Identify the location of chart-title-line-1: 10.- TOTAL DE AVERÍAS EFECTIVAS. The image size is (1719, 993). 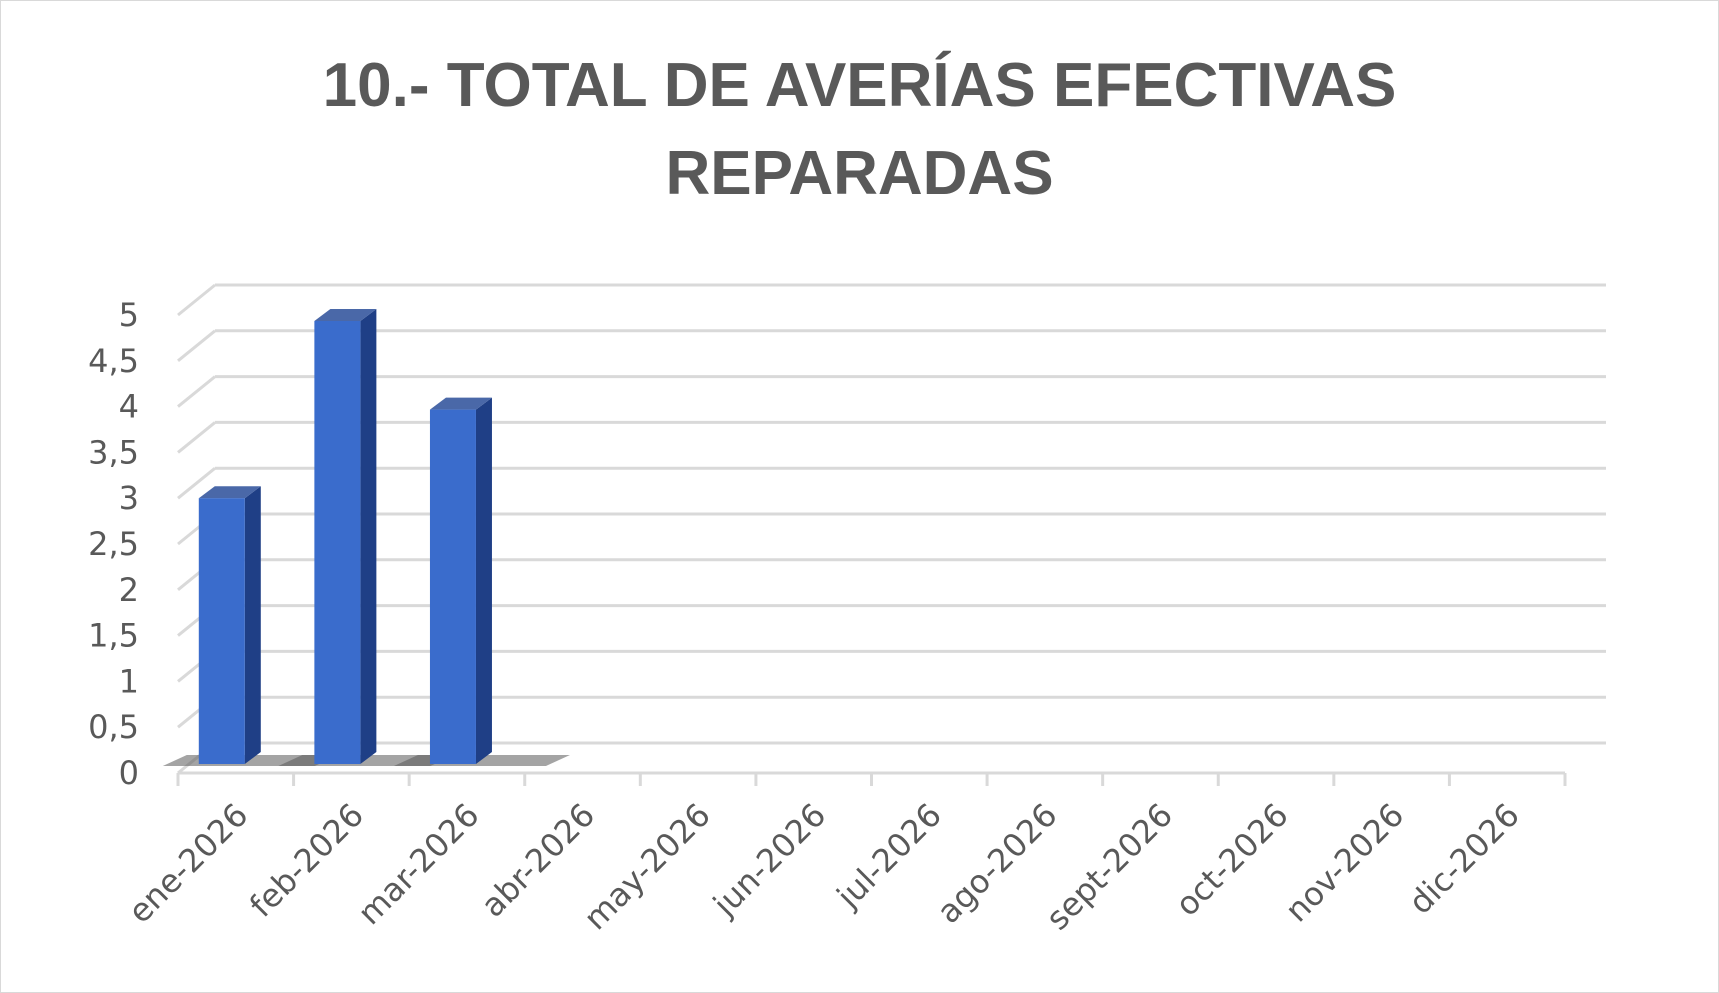
(859, 85).